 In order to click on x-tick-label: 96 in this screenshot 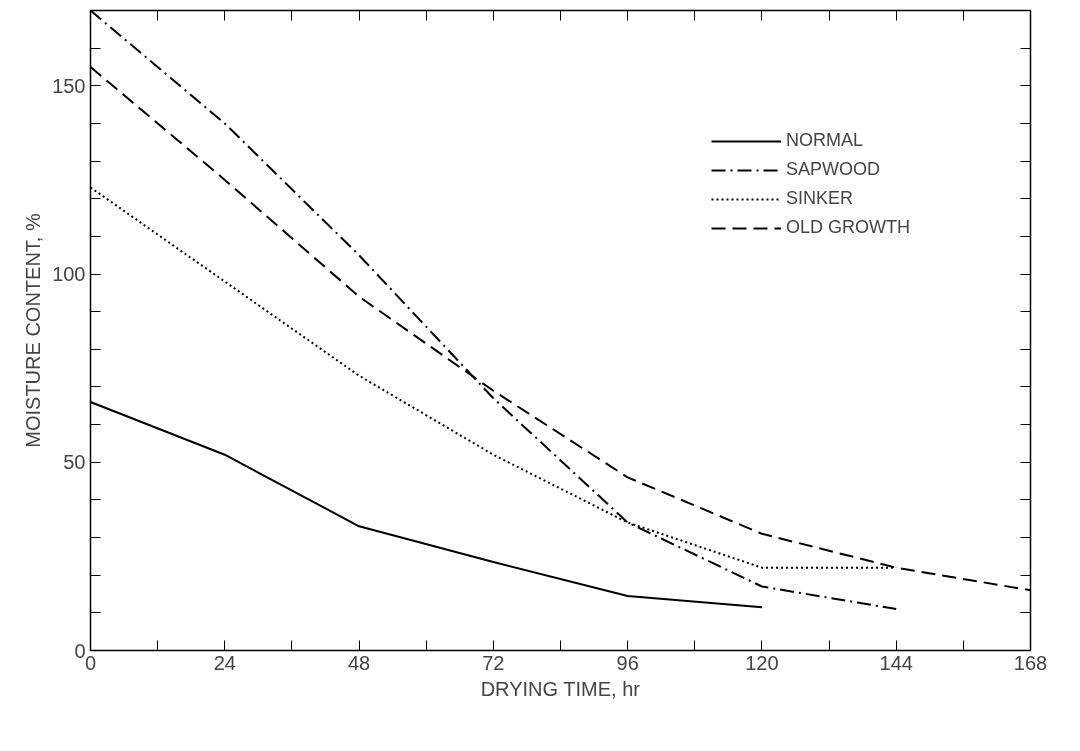, I will do `click(627, 662)`.